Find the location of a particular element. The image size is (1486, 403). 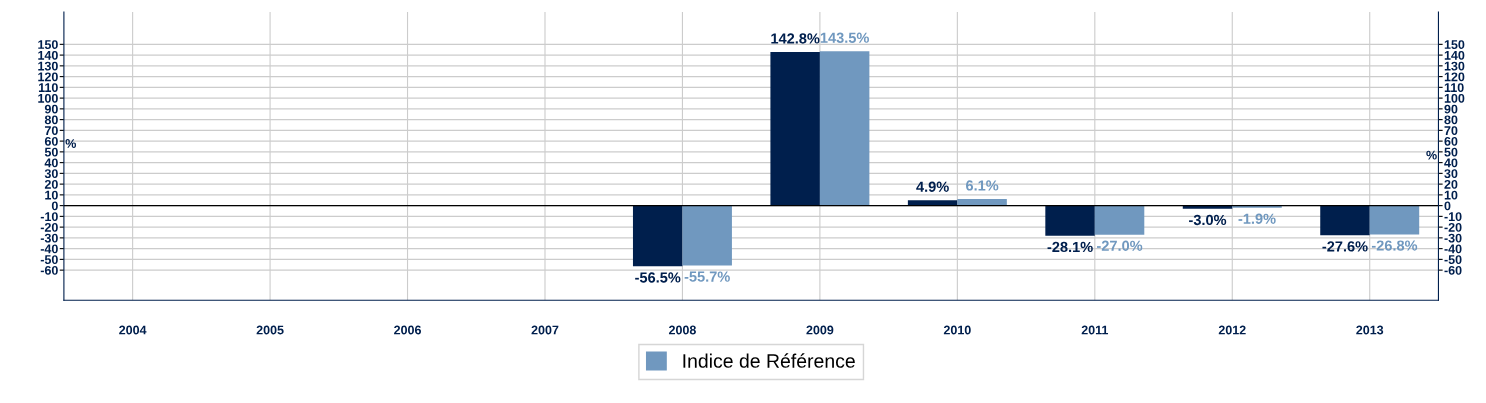

y2-tick-label: 150 is located at coordinates (1454, 44).